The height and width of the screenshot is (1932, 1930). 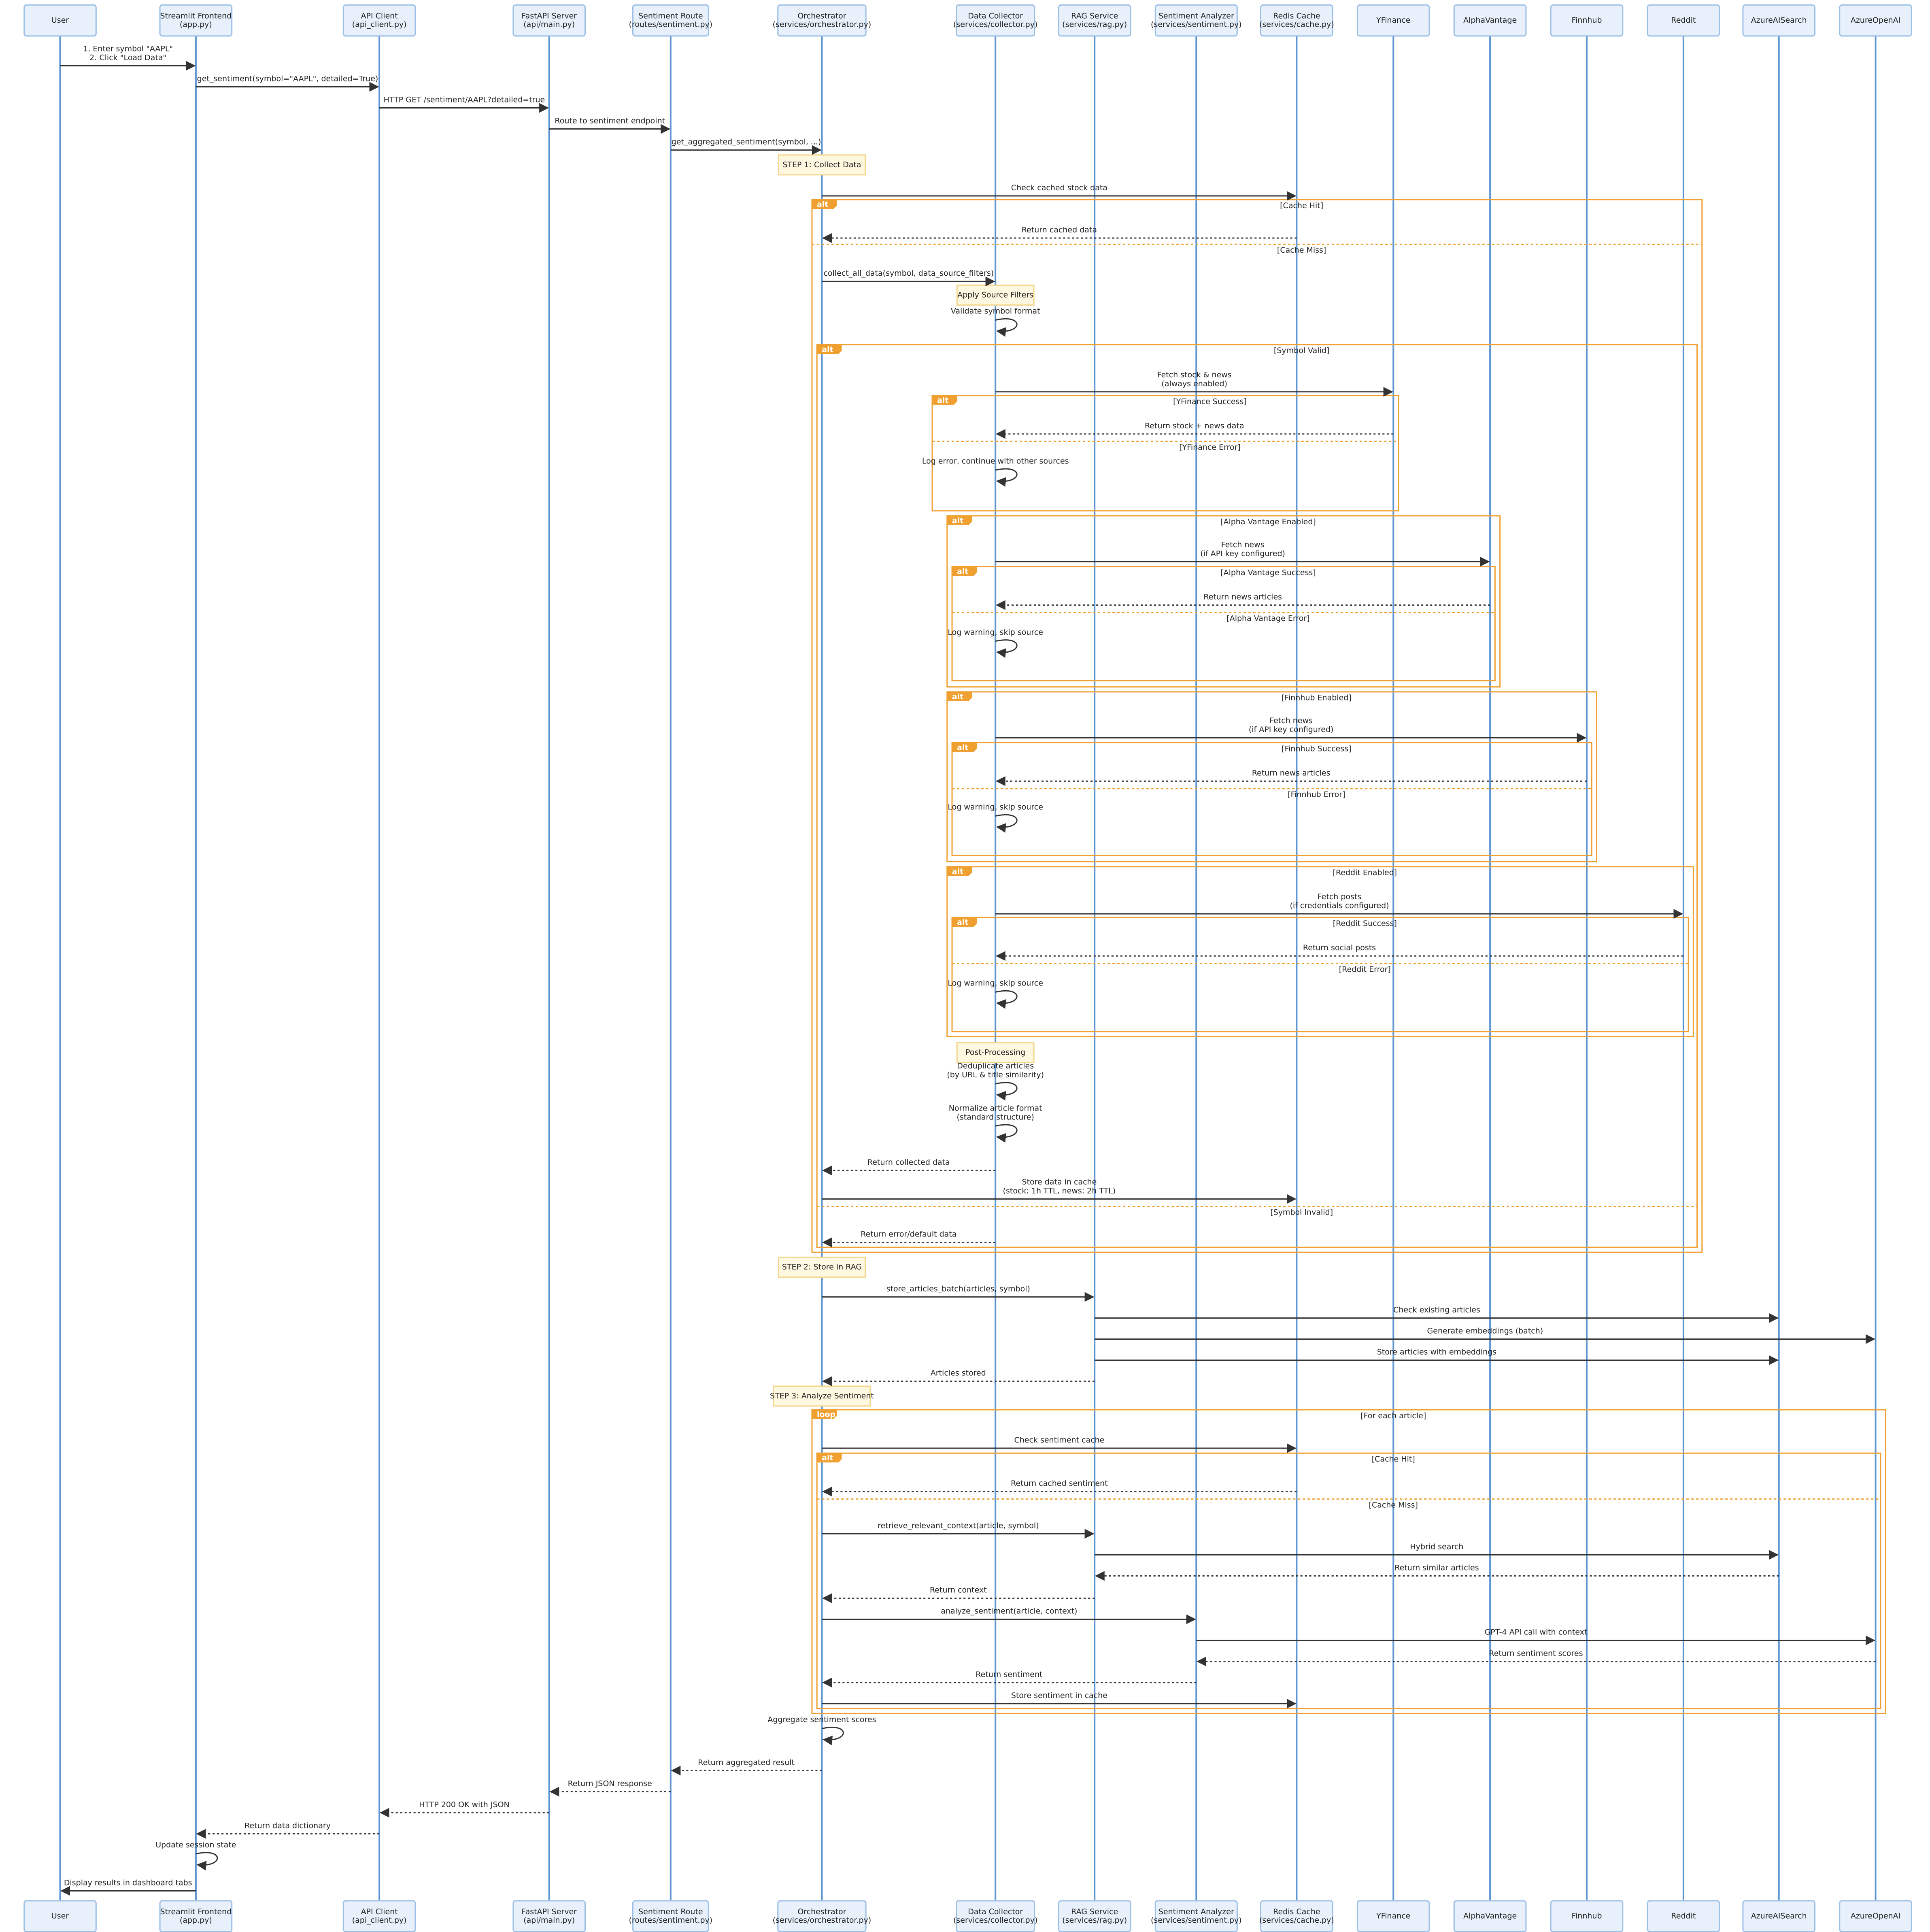 I want to click on note-text: Apply Source Filters, so click(x=995, y=294).